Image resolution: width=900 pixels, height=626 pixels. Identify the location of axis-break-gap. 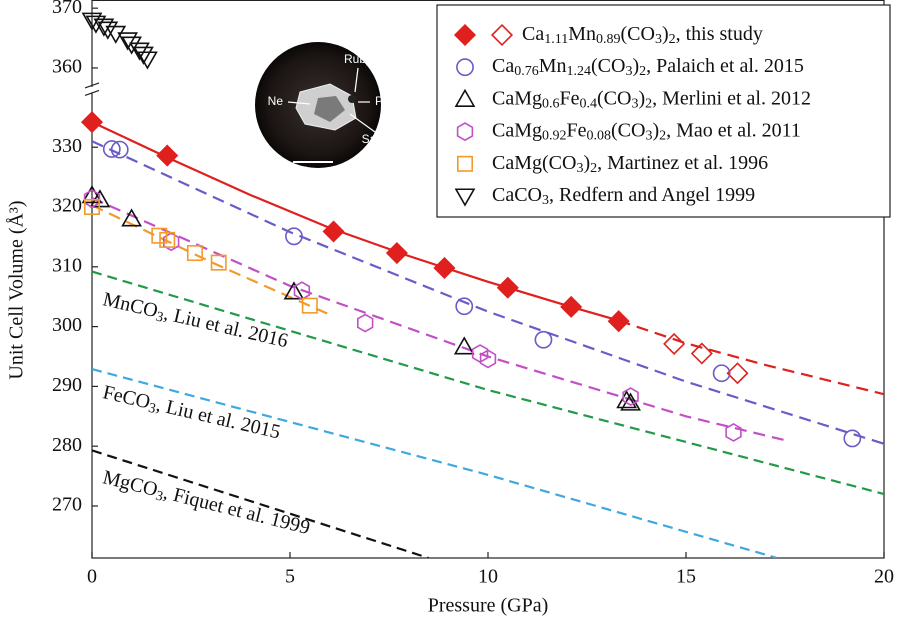
(92, 89).